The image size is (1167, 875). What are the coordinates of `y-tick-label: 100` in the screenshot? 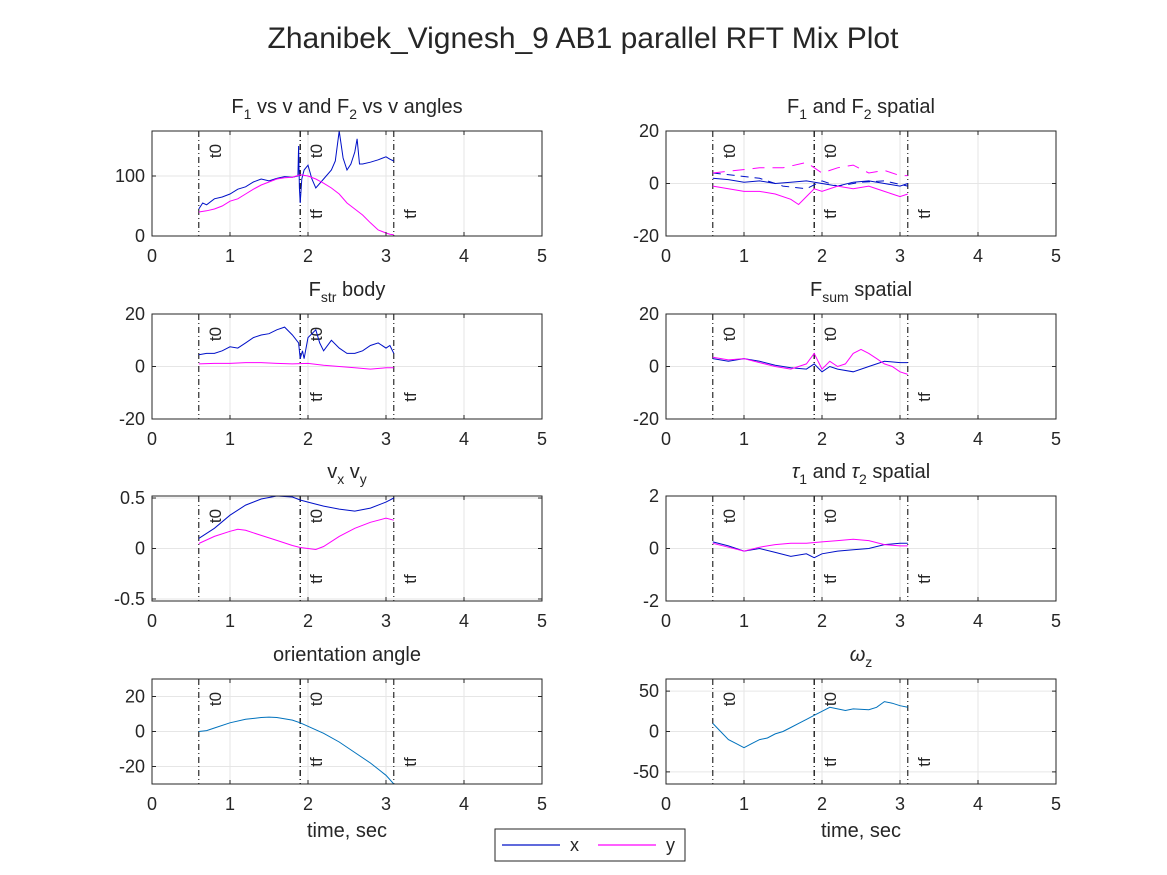 It's located at (130, 176).